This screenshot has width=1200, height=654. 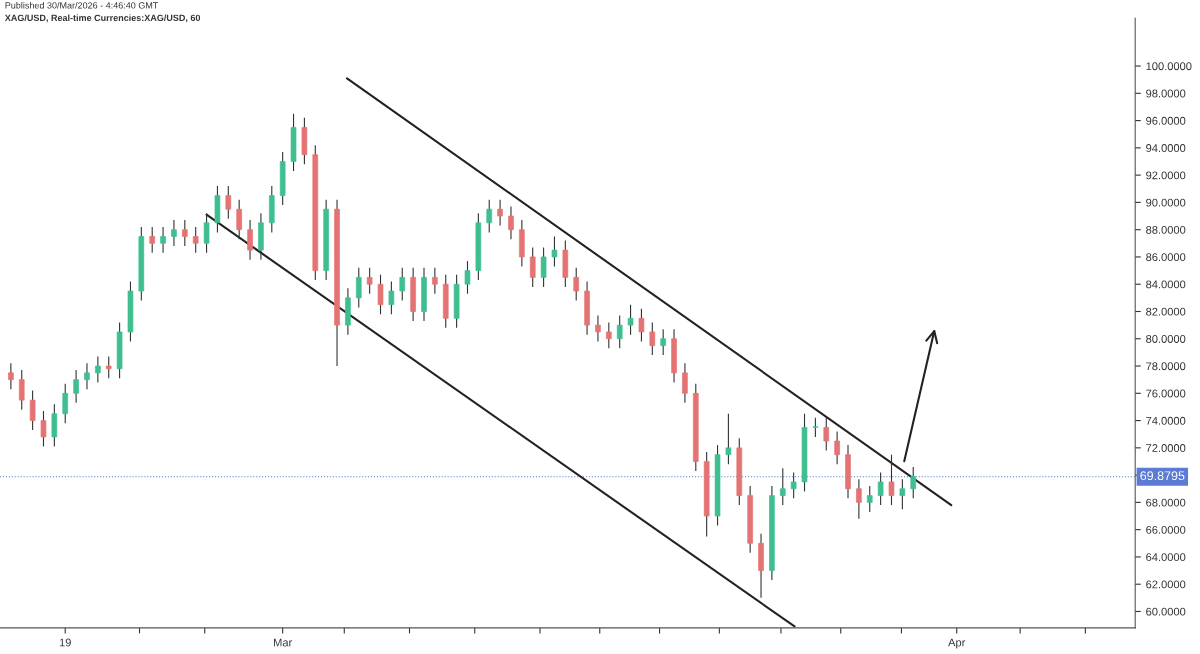 What do you see at coordinates (957, 643) in the screenshot?
I see `x-tick-label: Apr` at bounding box center [957, 643].